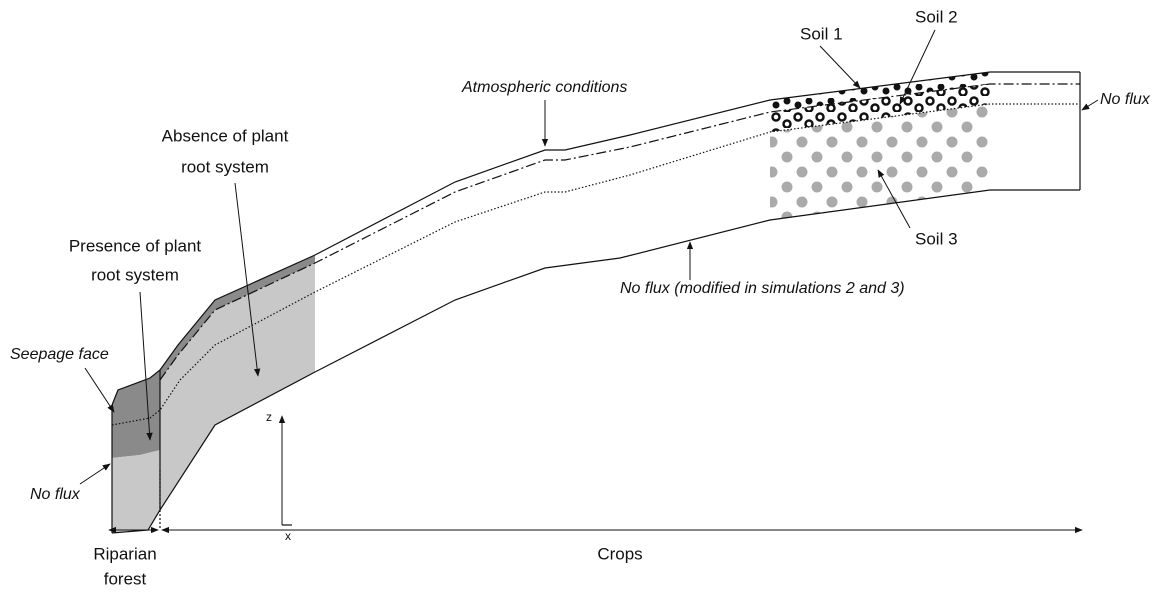 Image resolution: width=1170 pixels, height=592 pixels. I want to click on label: z, so click(269, 417).